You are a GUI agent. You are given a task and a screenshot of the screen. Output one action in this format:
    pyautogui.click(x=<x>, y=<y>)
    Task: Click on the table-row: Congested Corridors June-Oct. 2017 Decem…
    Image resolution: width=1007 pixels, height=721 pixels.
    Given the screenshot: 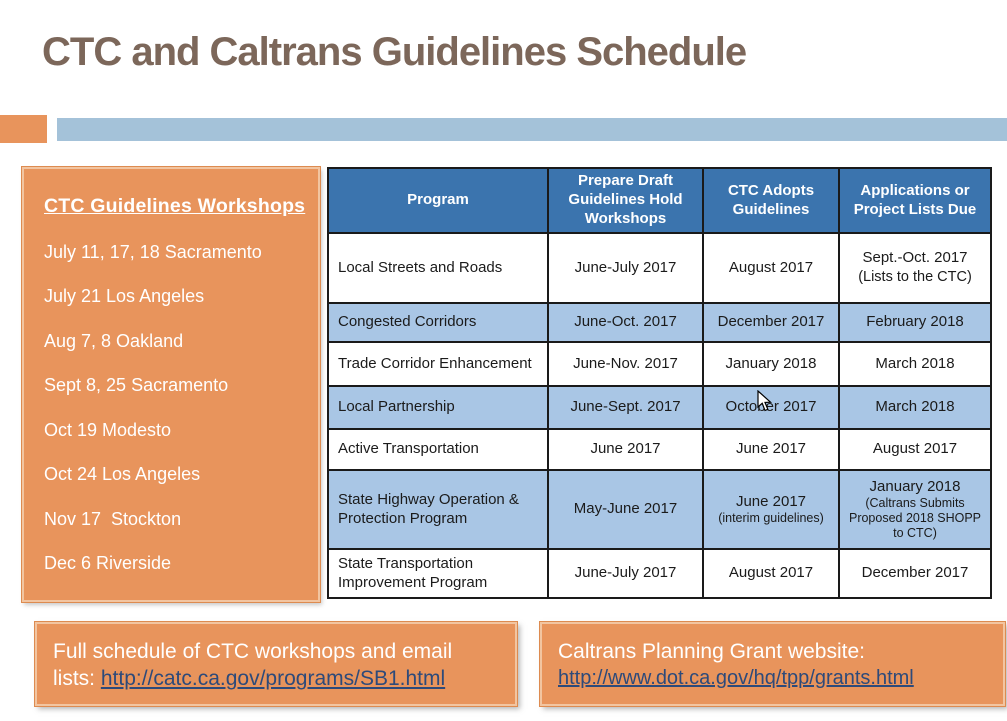 What is the action you would take?
    pyautogui.click(x=659, y=322)
    